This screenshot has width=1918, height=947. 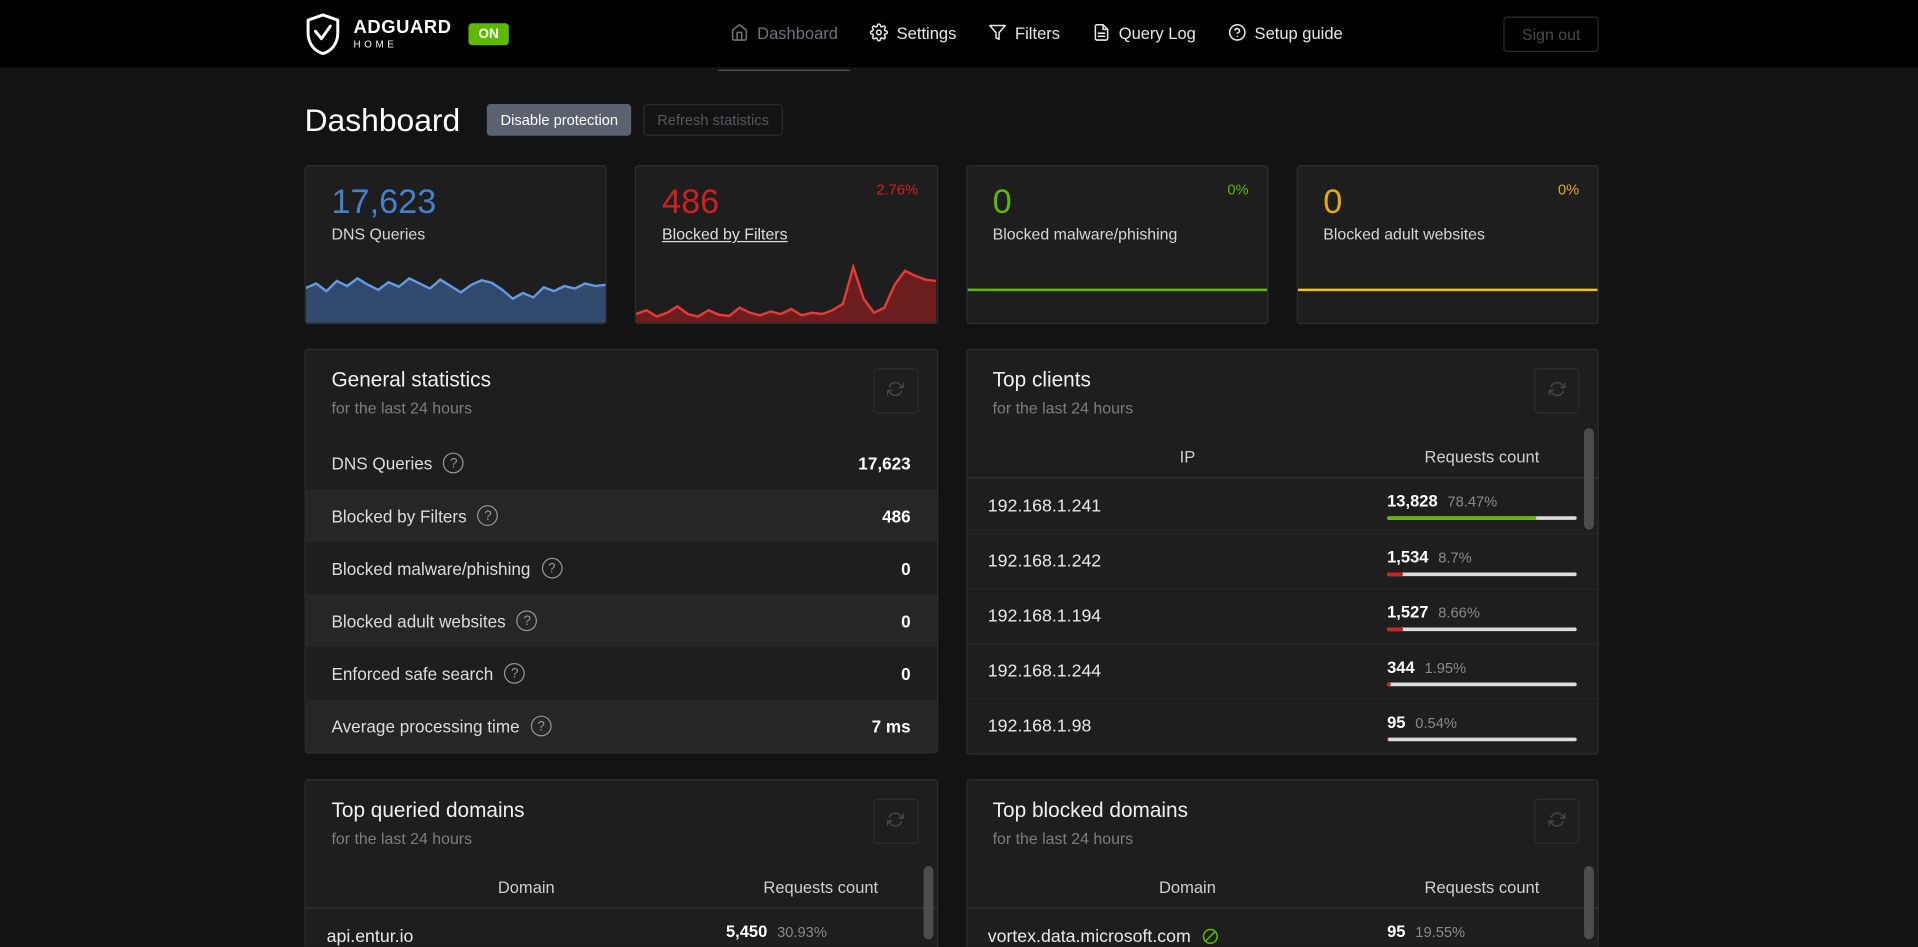 What do you see at coordinates (1408, 556) in the screenshot?
I see `requests-count: 1,534` at bounding box center [1408, 556].